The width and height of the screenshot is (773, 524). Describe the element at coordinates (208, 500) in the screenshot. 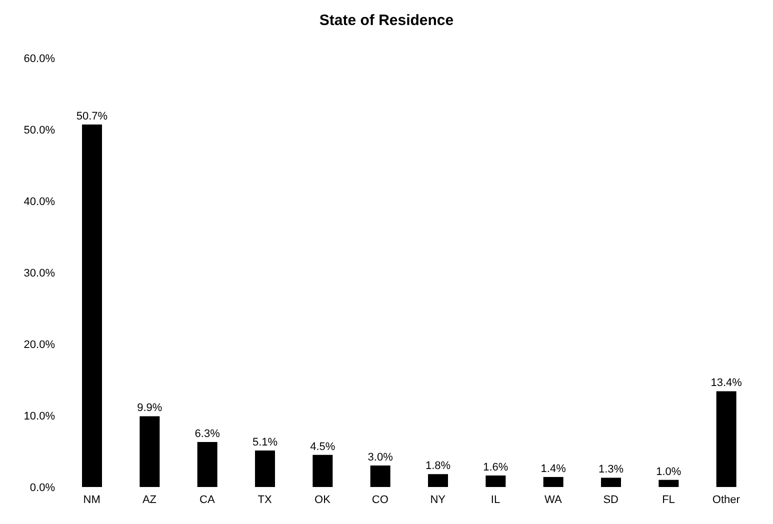

I see `x-tick-label: CA` at that location.